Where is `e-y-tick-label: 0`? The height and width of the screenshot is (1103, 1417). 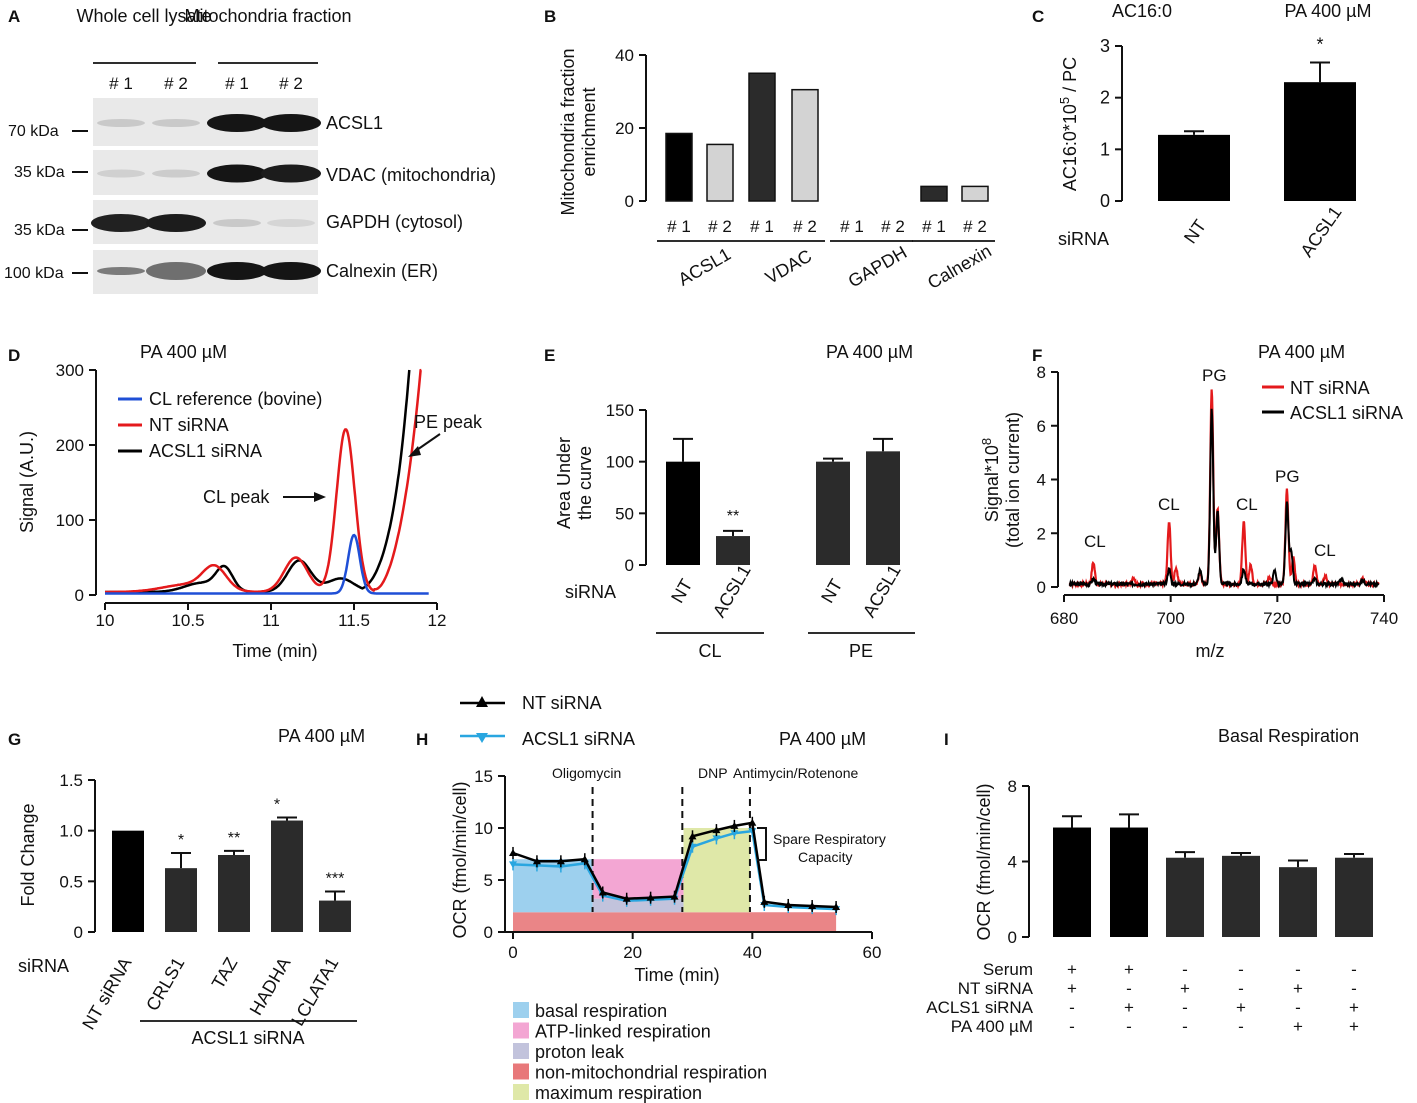 e-y-tick-label: 0 is located at coordinates (629, 565).